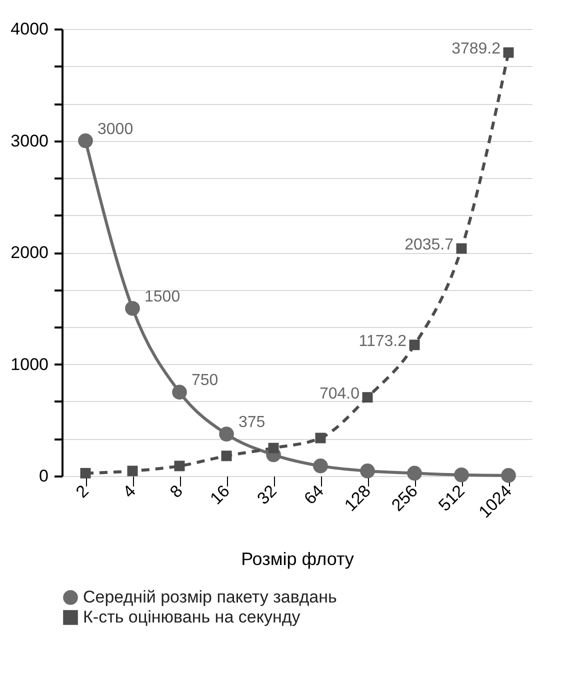  What do you see at coordinates (29, 140) in the screenshot?
I see `y-tick-label: 3000` at bounding box center [29, 140].